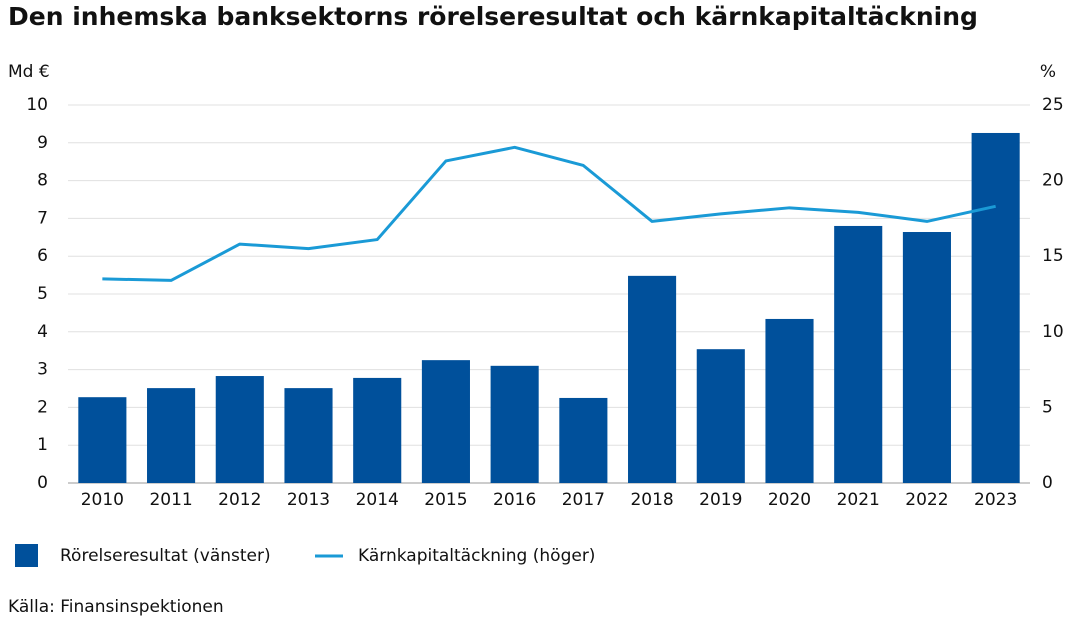 This screenshot has width=1072, height=630. Describe the element at coordinates (37, 105) in the screenshot. I see `y-tick-label: 10` at that location.